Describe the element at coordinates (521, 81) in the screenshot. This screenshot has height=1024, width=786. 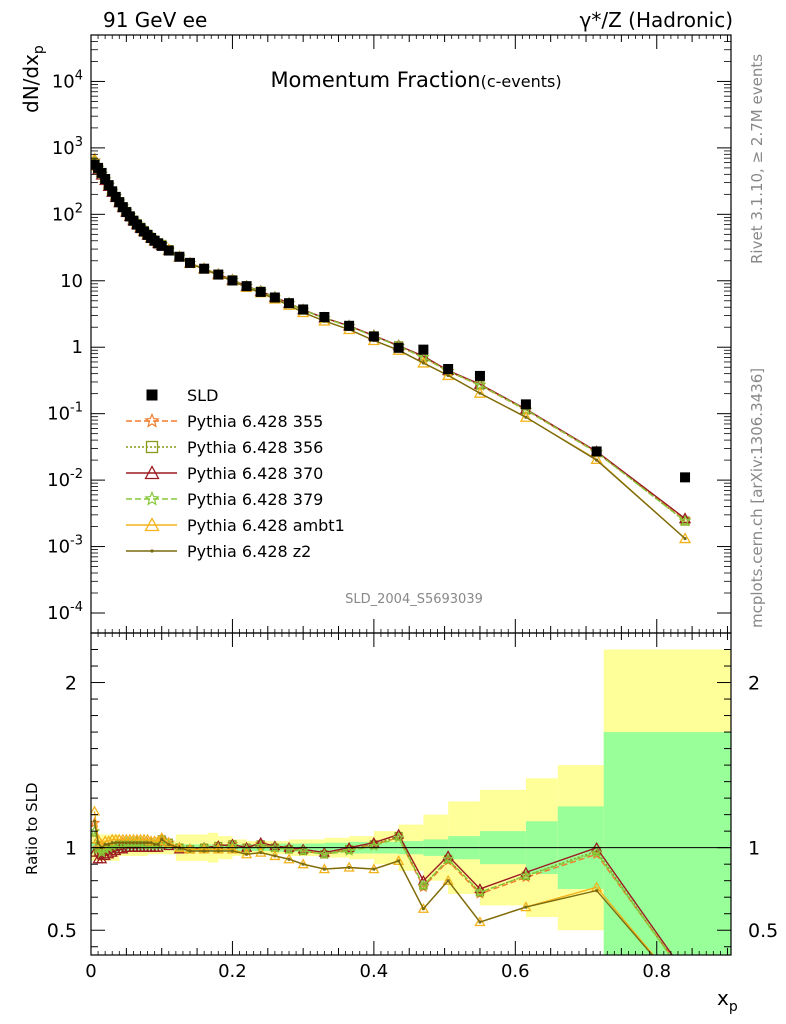
I see `plot-title-sub: (c-events)` at that location.